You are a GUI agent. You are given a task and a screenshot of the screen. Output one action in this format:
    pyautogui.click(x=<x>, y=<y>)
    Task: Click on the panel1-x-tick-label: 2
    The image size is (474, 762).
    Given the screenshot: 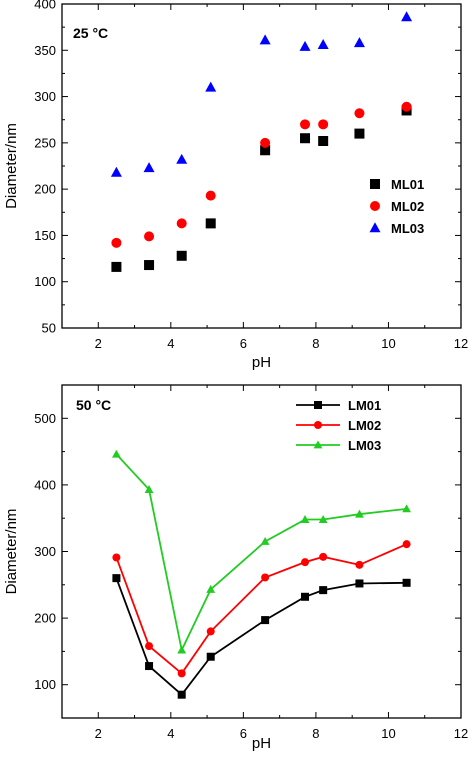 What is the action you would take?
    pyautogui.click(x=98, y=343)
    